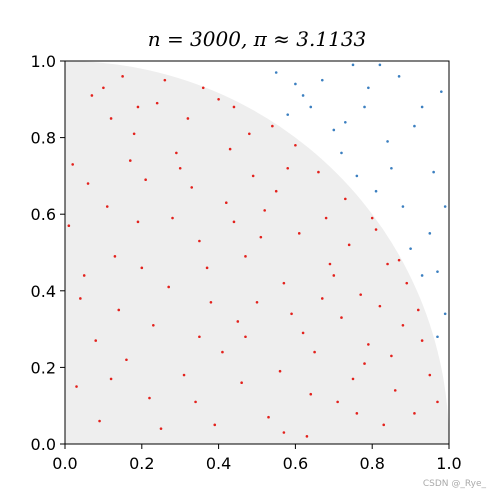  Describe the element at coordinates (64, 463) in the screenshot. I see `x-tick-label: 0.0` at that location.